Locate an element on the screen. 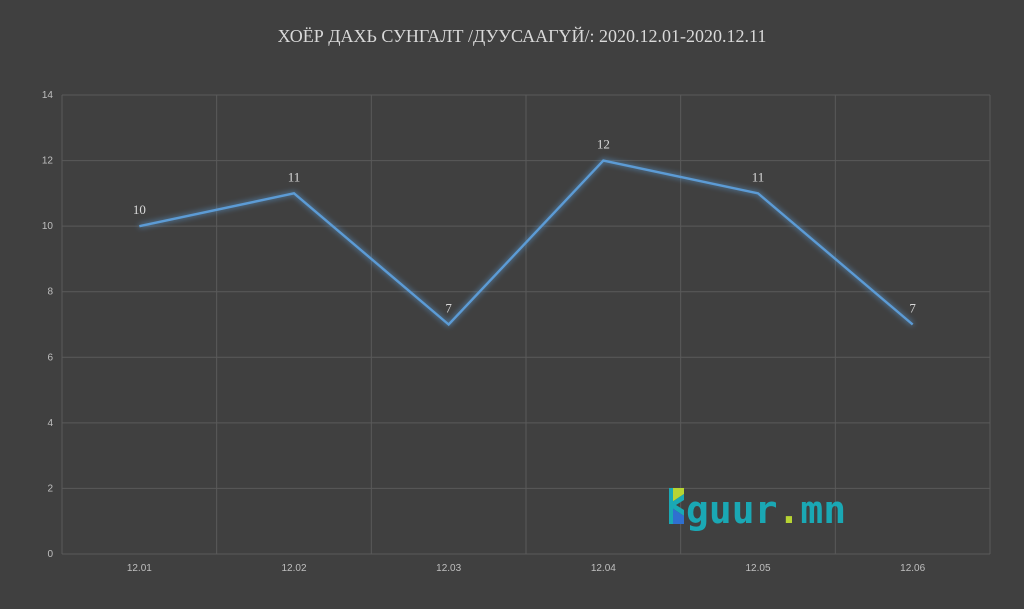 Image resolution: width=1024 pixels, height=609 pixels. data-label: 12 is located at coordinates (603, 144).